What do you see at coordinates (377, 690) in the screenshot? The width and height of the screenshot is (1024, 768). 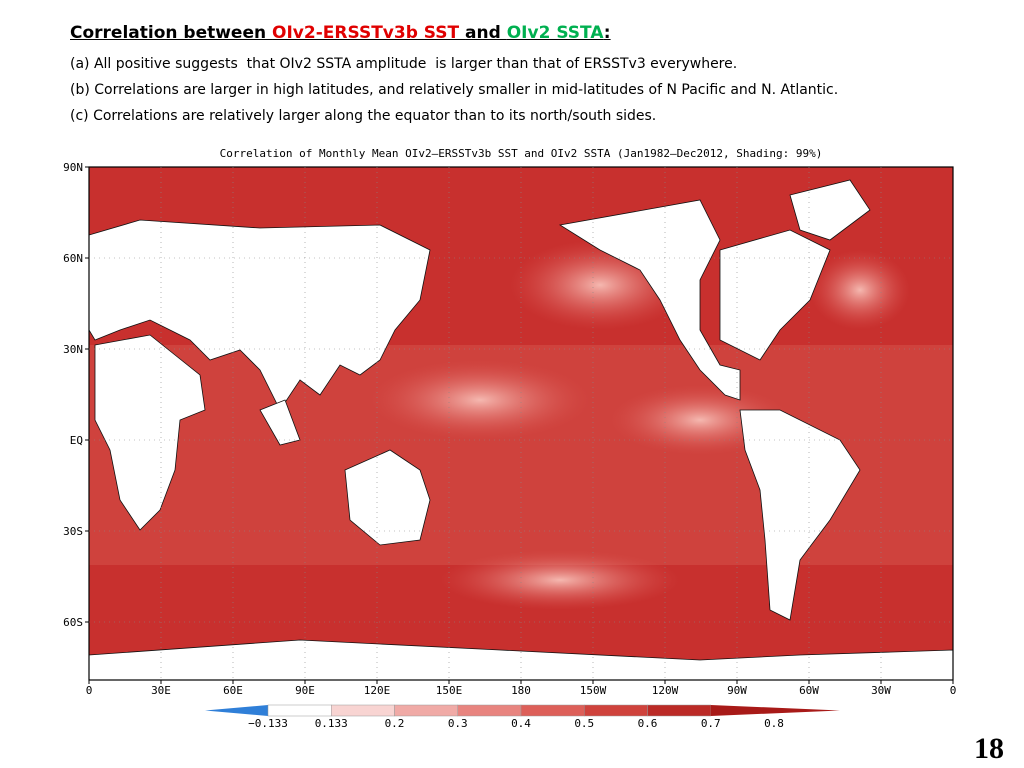 I see `lon-label: 120E` at bounding box center [377, 690].